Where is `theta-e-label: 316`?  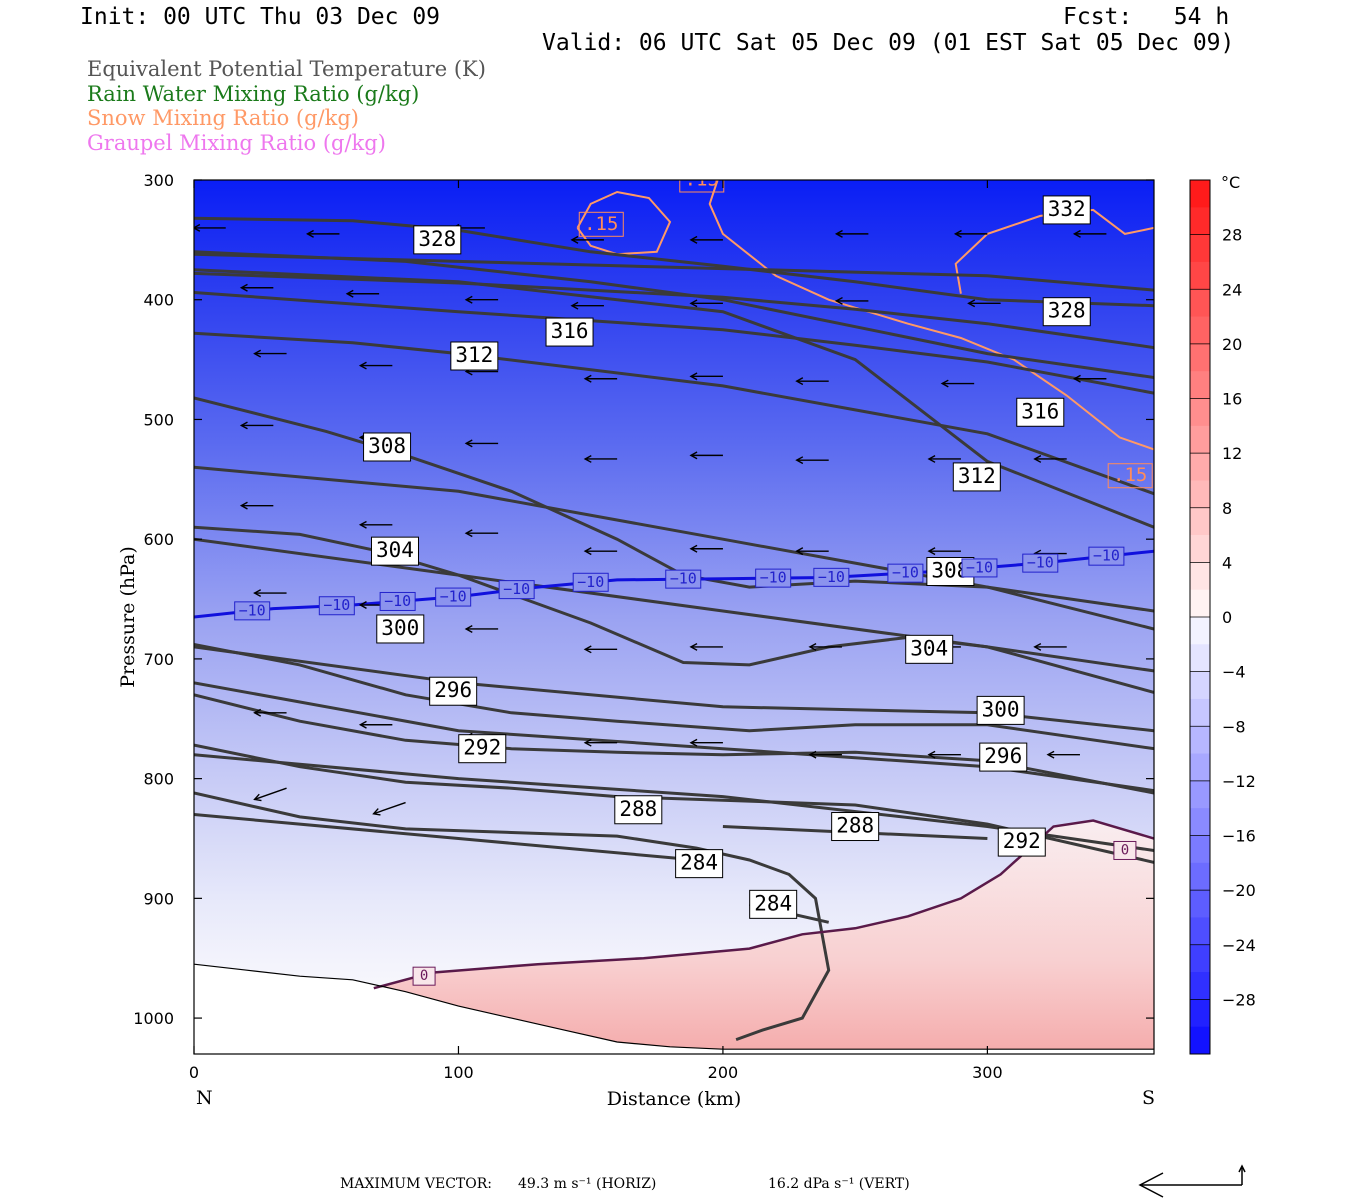
theta-e-label: 316 is located at coordinates (1040, 412).